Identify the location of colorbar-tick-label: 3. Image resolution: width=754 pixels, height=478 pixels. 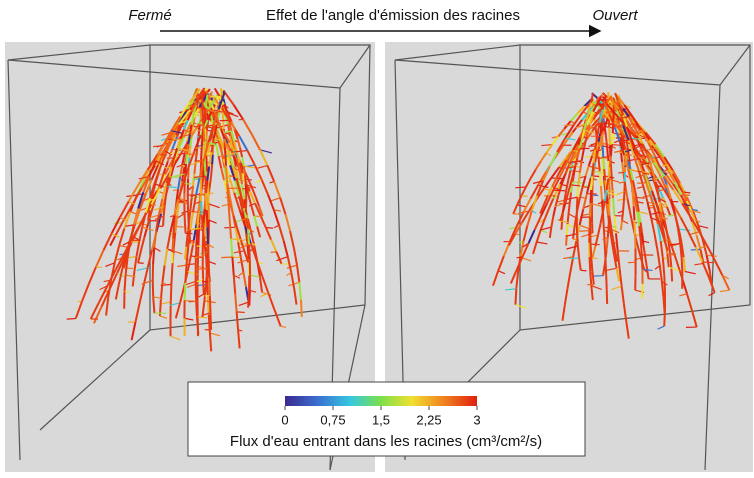
(476, 419).